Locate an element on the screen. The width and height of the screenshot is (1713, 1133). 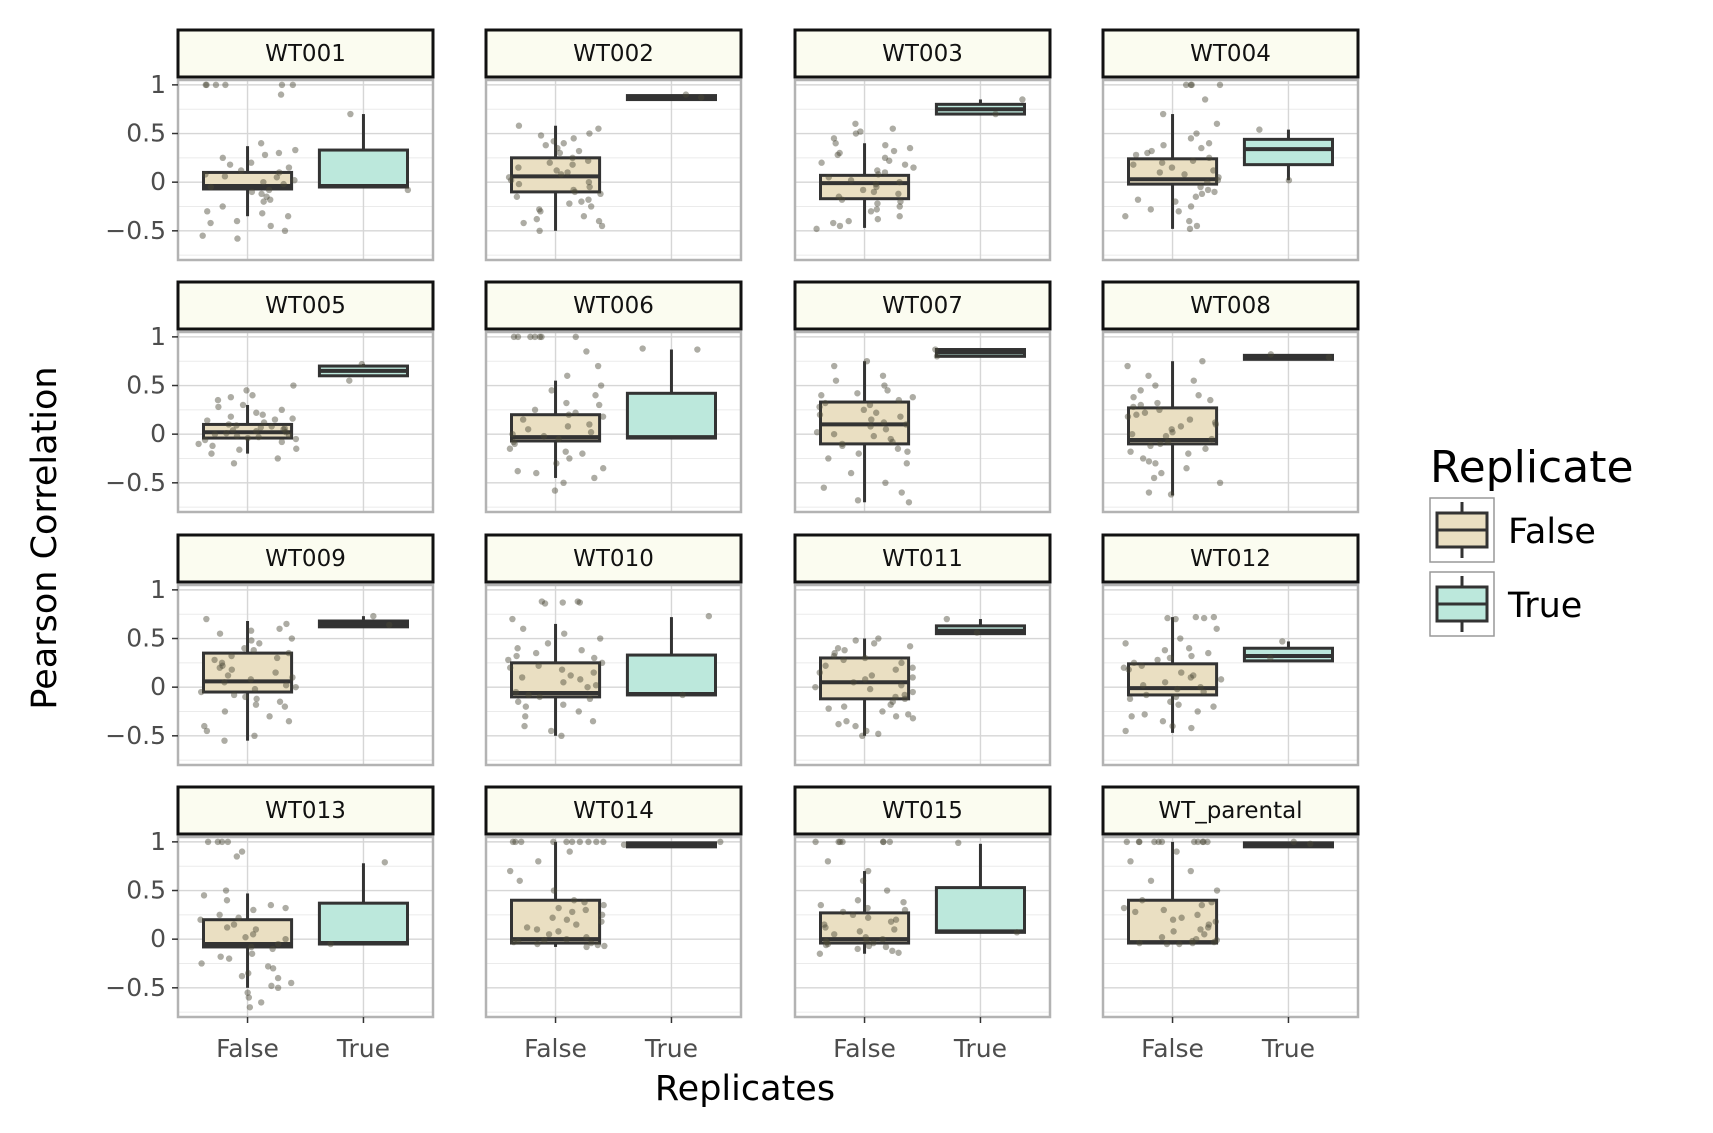
box-false is located at coordinates (556, 921).